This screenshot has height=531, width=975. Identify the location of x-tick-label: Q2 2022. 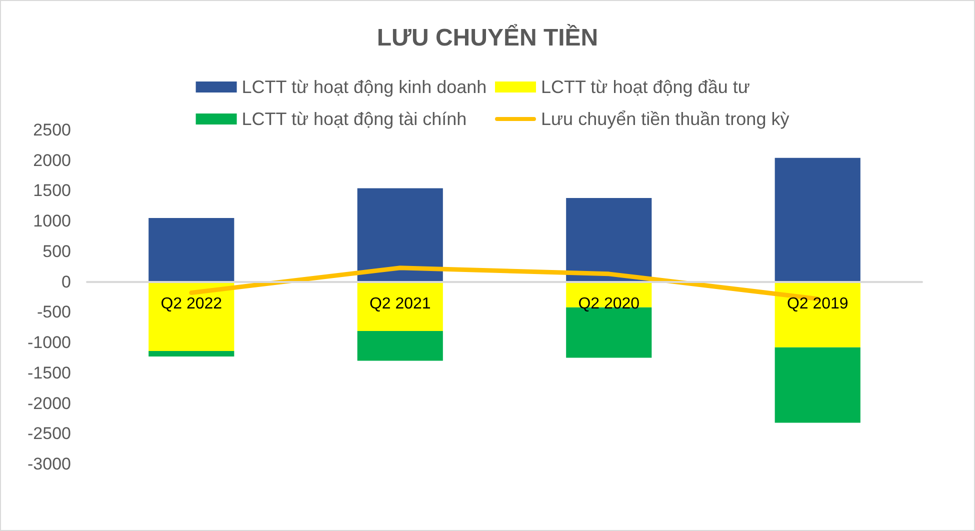
(191, 303).